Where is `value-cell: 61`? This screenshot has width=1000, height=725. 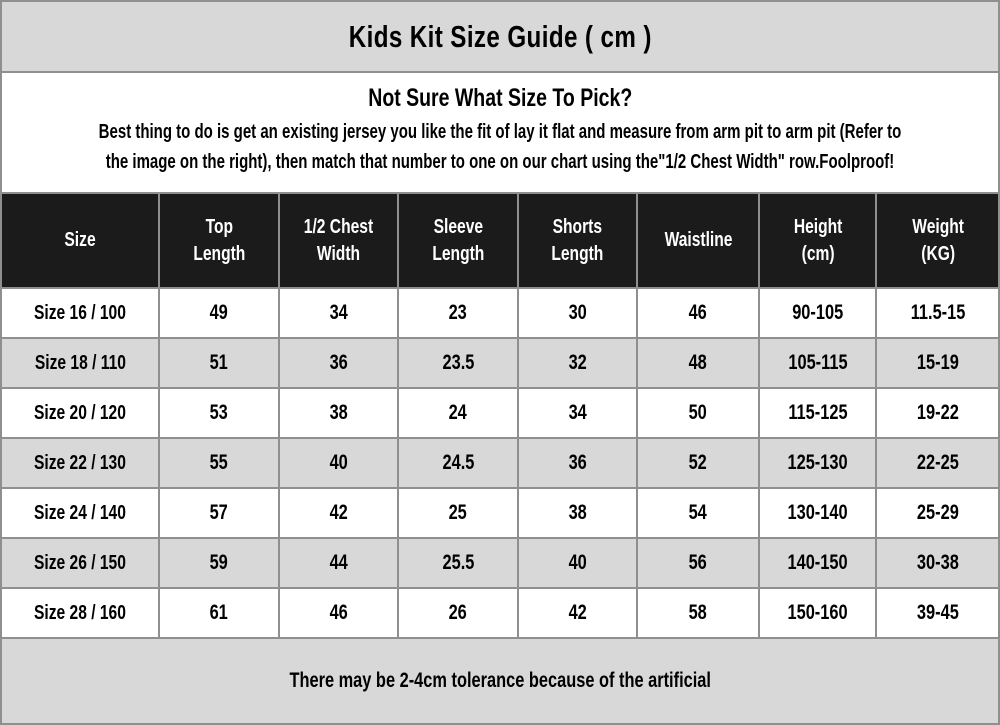 value-cell: 61 is located at coordinates (219, 612).